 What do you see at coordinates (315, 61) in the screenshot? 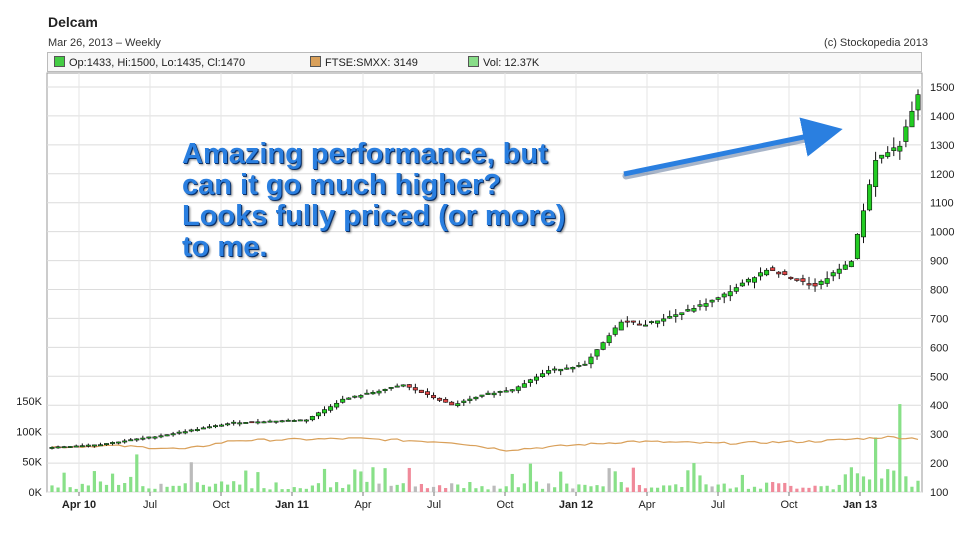
I see `legend-index-swatch` at bounding box center [315, 61].